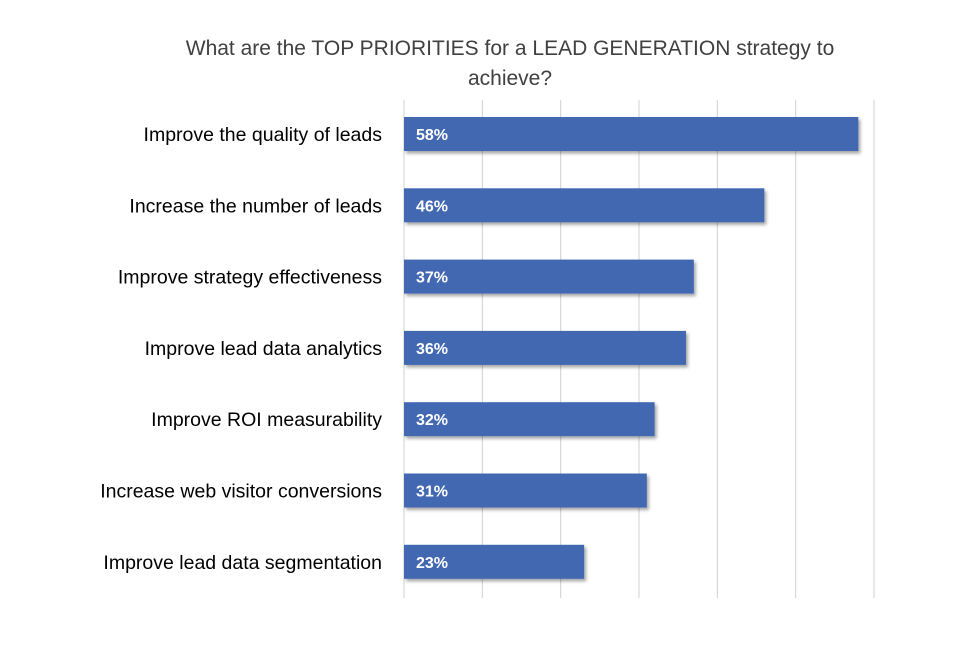 This screenshot has height=647, width=970. What do you see at coordinates (241, 492) in the screenshot?
I see `category-label: Increase web visitor conversions` at bounding box center [241, 492].